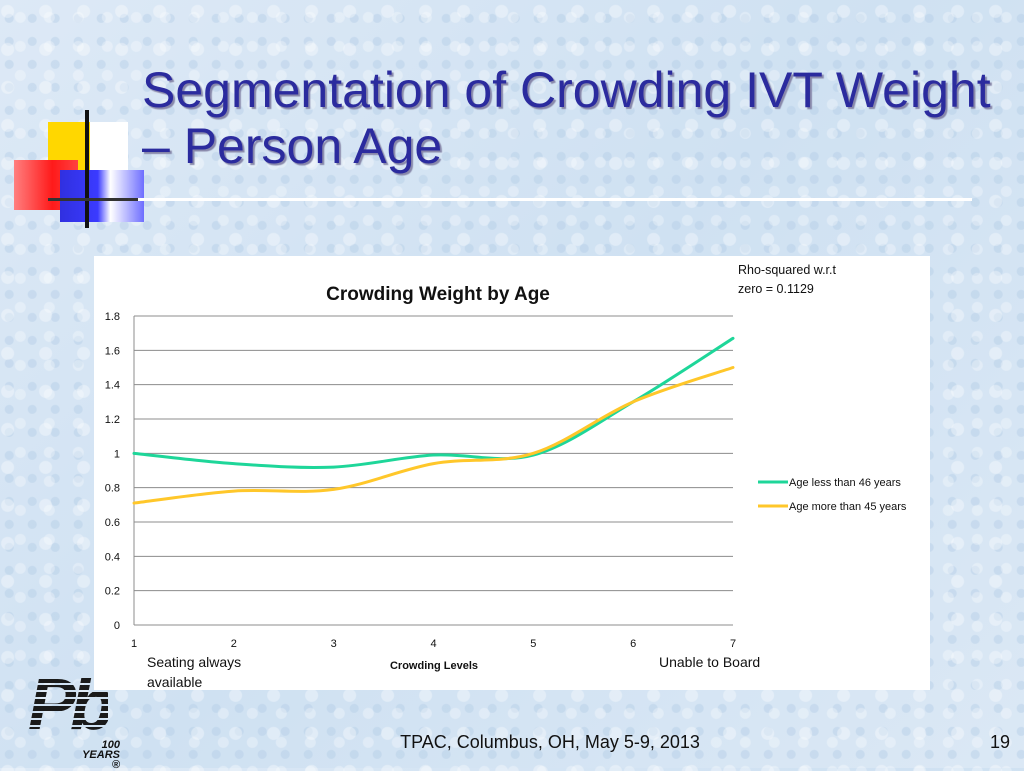  Describe the element at coordinates (848, 507) in the screenshot. I see `legend-label-1: Age more than 45 years` at that location.